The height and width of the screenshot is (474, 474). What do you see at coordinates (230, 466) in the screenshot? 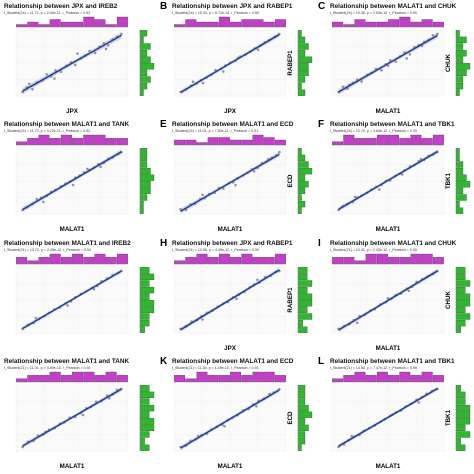
I see `x-axis-label: MALAT1` at bounding box center [230, 466].